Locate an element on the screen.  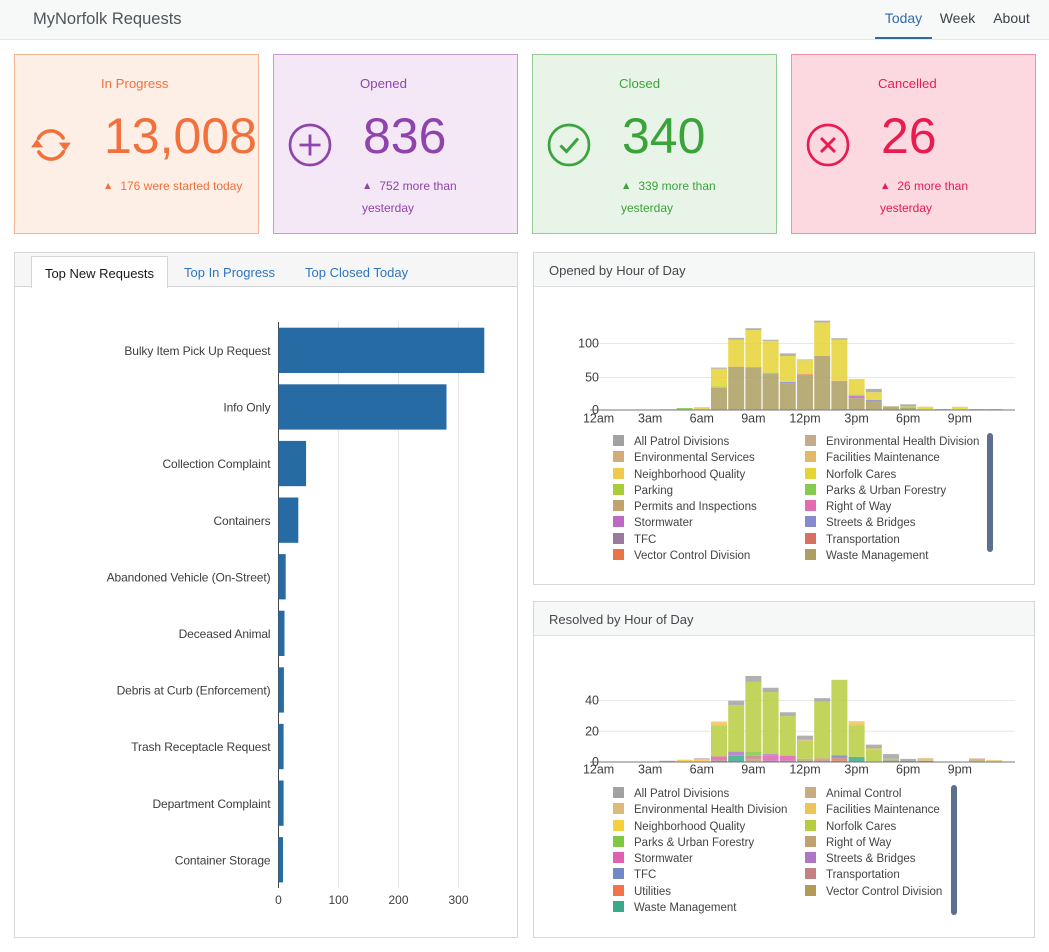
svg-text: Abandoned Vehicle (On-Street) is located at coordinates (189, 577).